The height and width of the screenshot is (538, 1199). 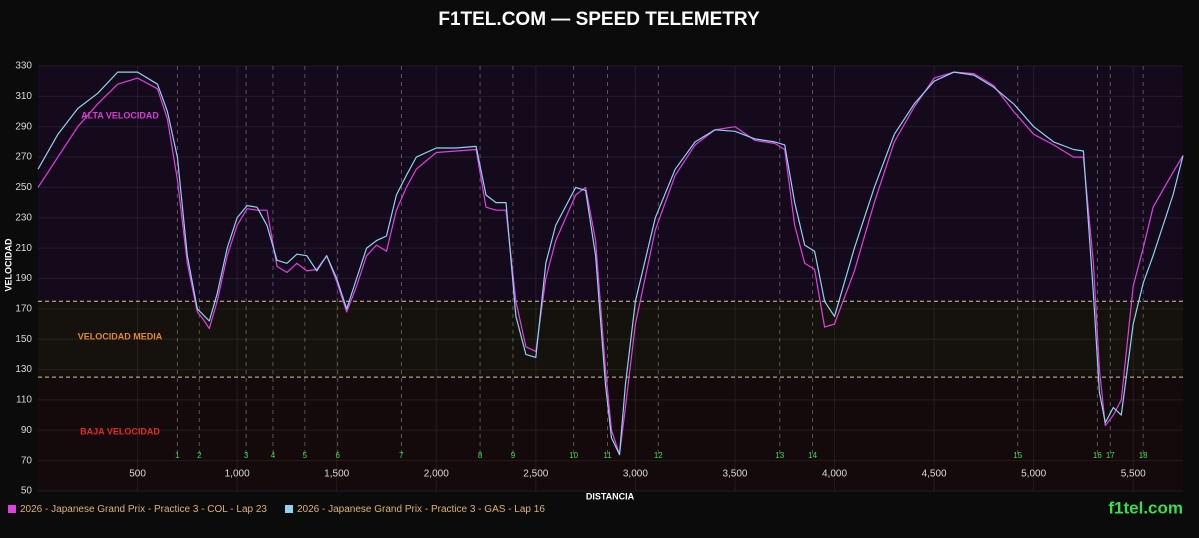 I want to click on y-axis-label: VELOCIDAD, so click(x=8, y=265).